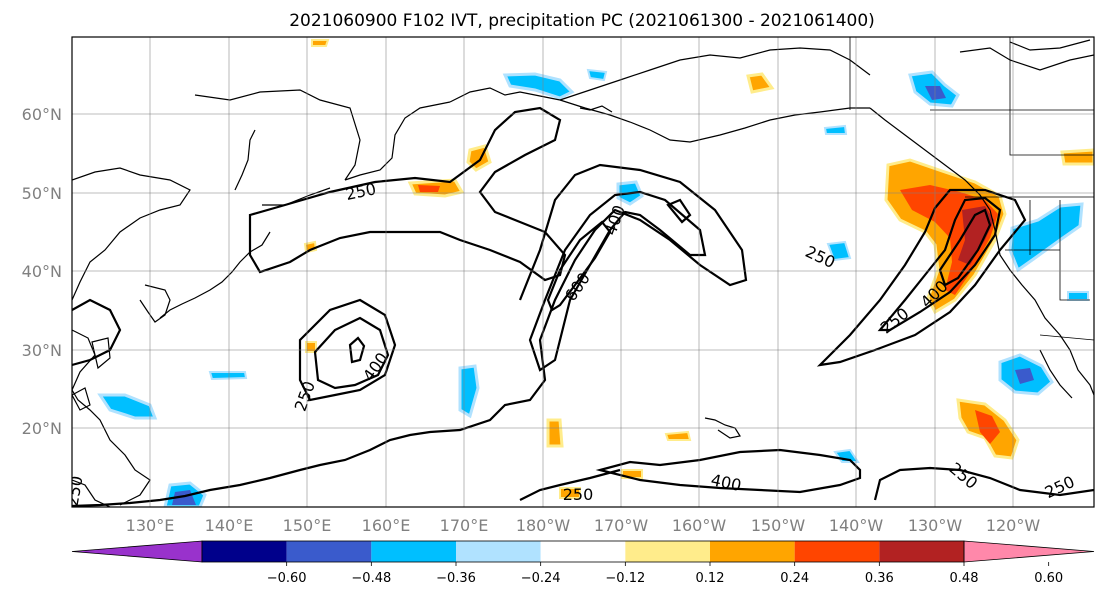 This screenshot has height=601, width=1105. Describe the element at coordinates (625, 578) in the screenshot. I see `colorbar-tick-label: −0.12` at that location.